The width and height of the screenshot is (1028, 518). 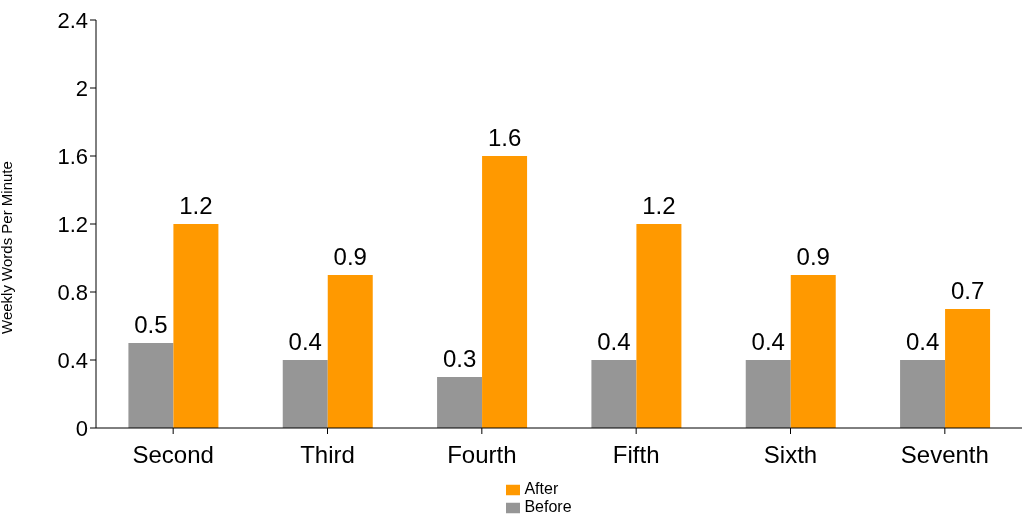 I want to click on y-tick-label: 0, so click(x=81, y=428).